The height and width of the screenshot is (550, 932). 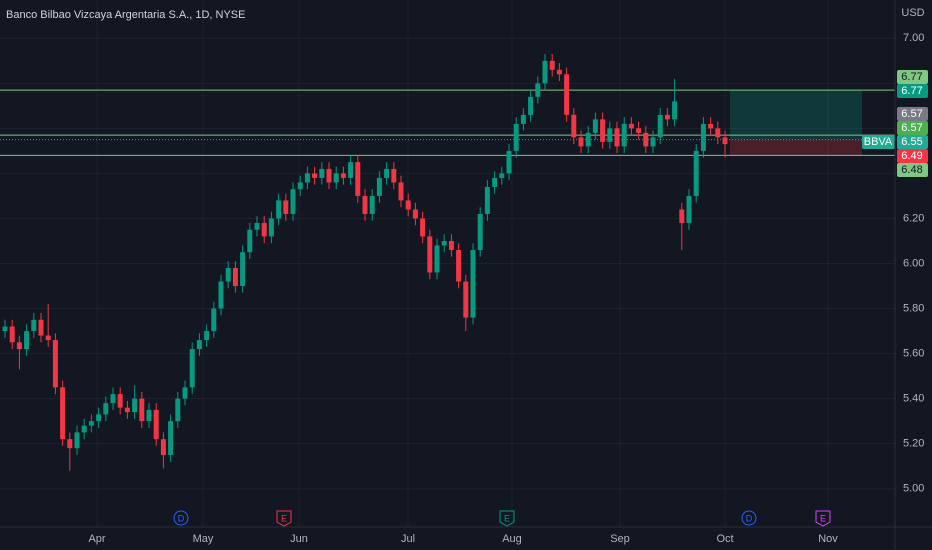 I want to click on x-tick-label: Aug, so click(x=512, y=539).